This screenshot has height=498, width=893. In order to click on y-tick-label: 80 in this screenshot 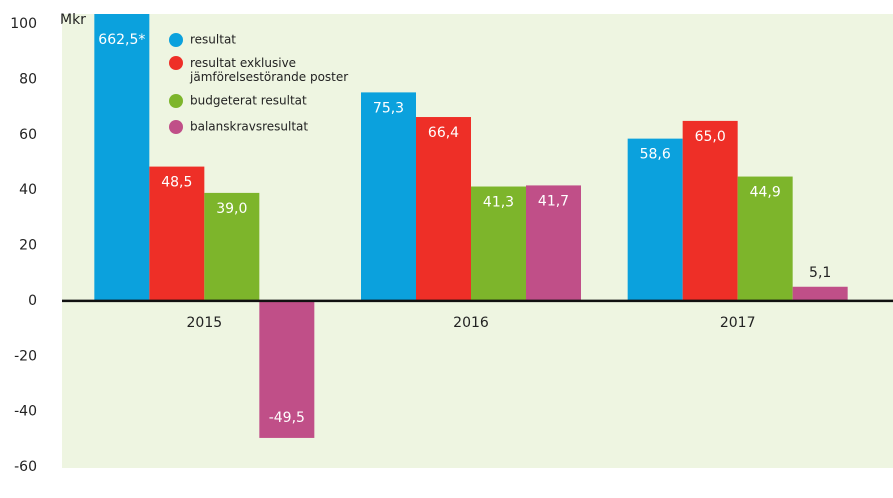, I will do `click(28, 79)`.